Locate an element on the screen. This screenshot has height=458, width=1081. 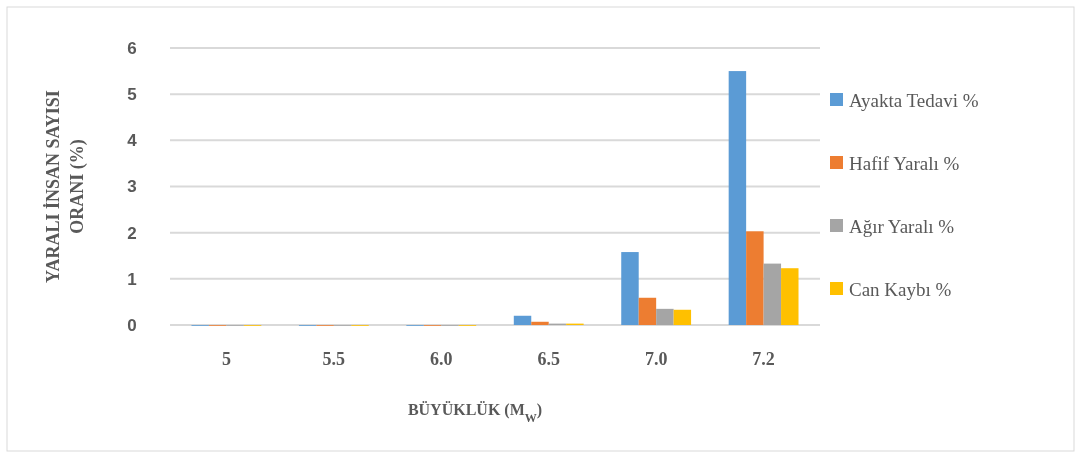
y-tick-label: 6 is located at coordinates (132, 48).